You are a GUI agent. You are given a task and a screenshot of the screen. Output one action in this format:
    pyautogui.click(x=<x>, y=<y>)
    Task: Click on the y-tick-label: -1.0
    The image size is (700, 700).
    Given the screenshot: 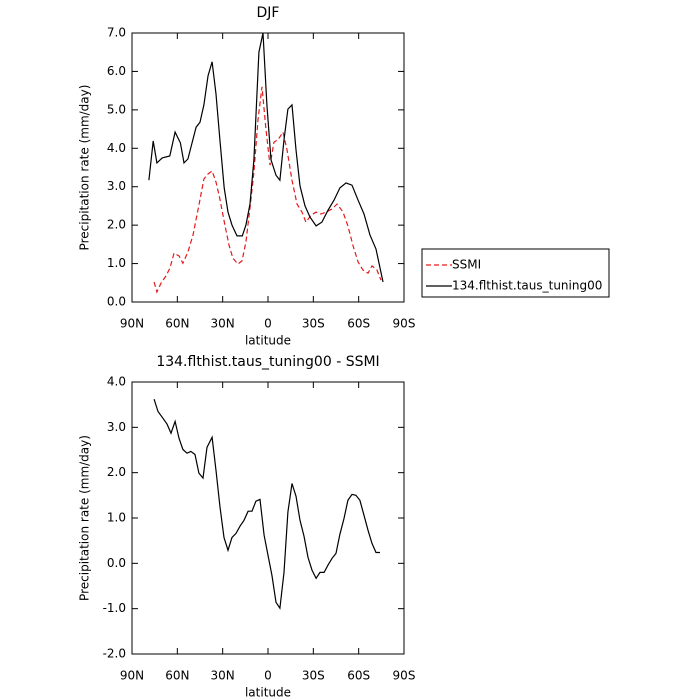 What is the action you would take?
    pyautogui.click(x=114, y=608)
    